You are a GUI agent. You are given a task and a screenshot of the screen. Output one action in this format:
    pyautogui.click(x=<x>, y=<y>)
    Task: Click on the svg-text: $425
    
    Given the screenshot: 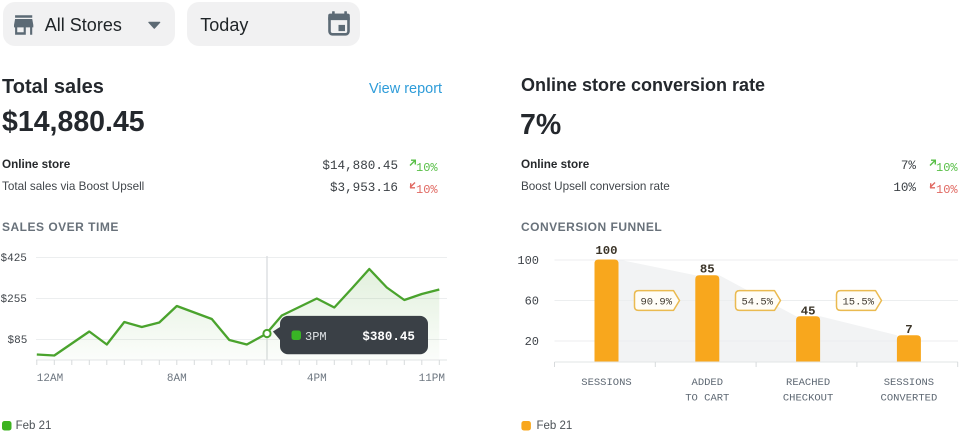 What is the action you would take?
    pyautogui.click(x=14, y=259)
    